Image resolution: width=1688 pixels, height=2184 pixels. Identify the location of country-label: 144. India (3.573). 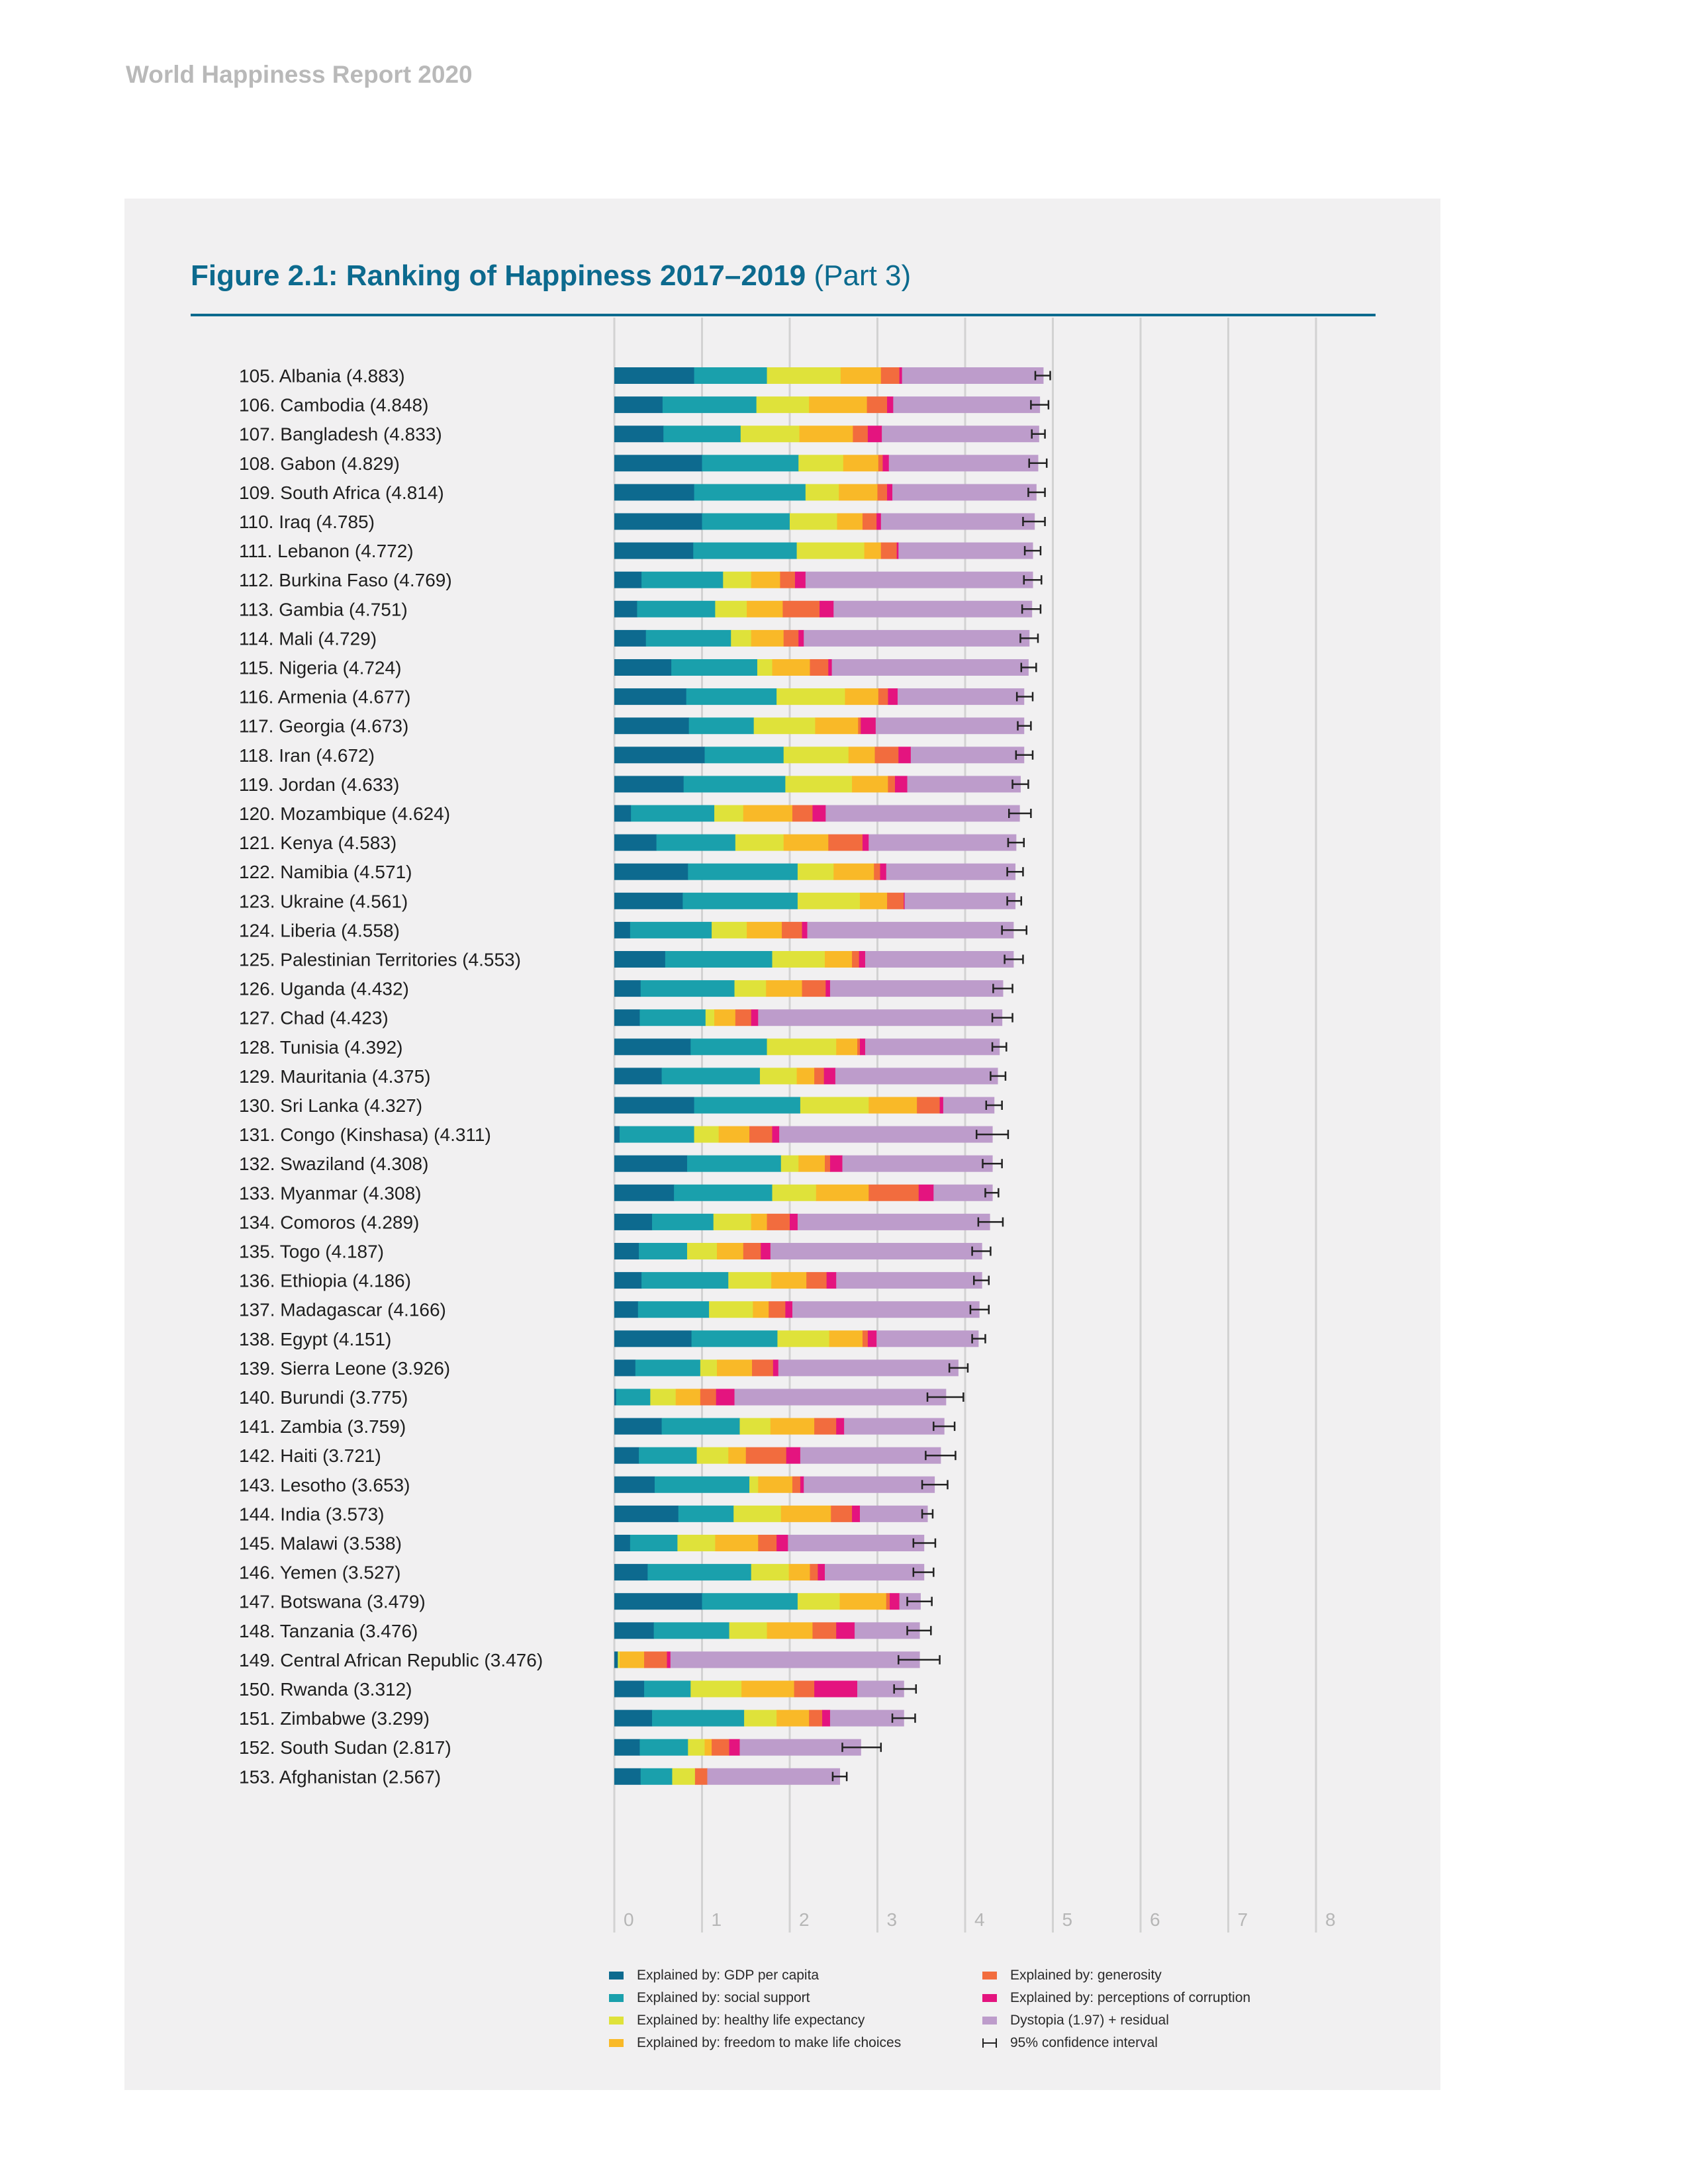
(312, 1514).